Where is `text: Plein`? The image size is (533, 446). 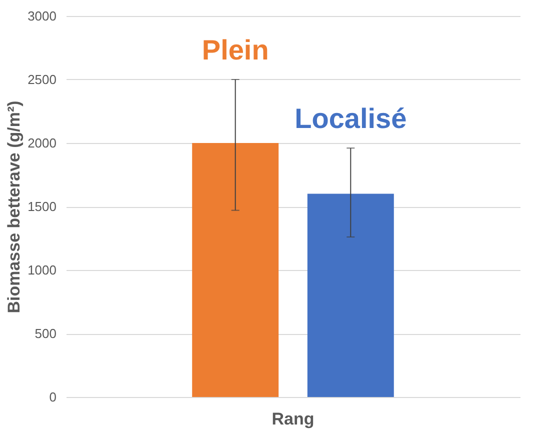
text: Plein is located at coordinates (235, 50).